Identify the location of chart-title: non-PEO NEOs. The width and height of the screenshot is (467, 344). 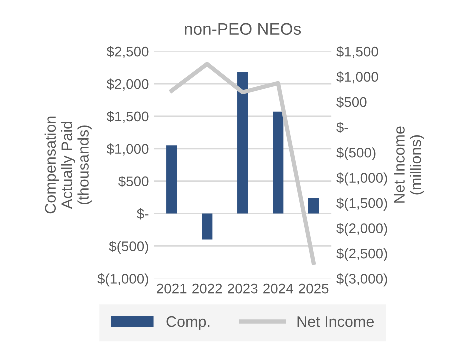
(243, 29).